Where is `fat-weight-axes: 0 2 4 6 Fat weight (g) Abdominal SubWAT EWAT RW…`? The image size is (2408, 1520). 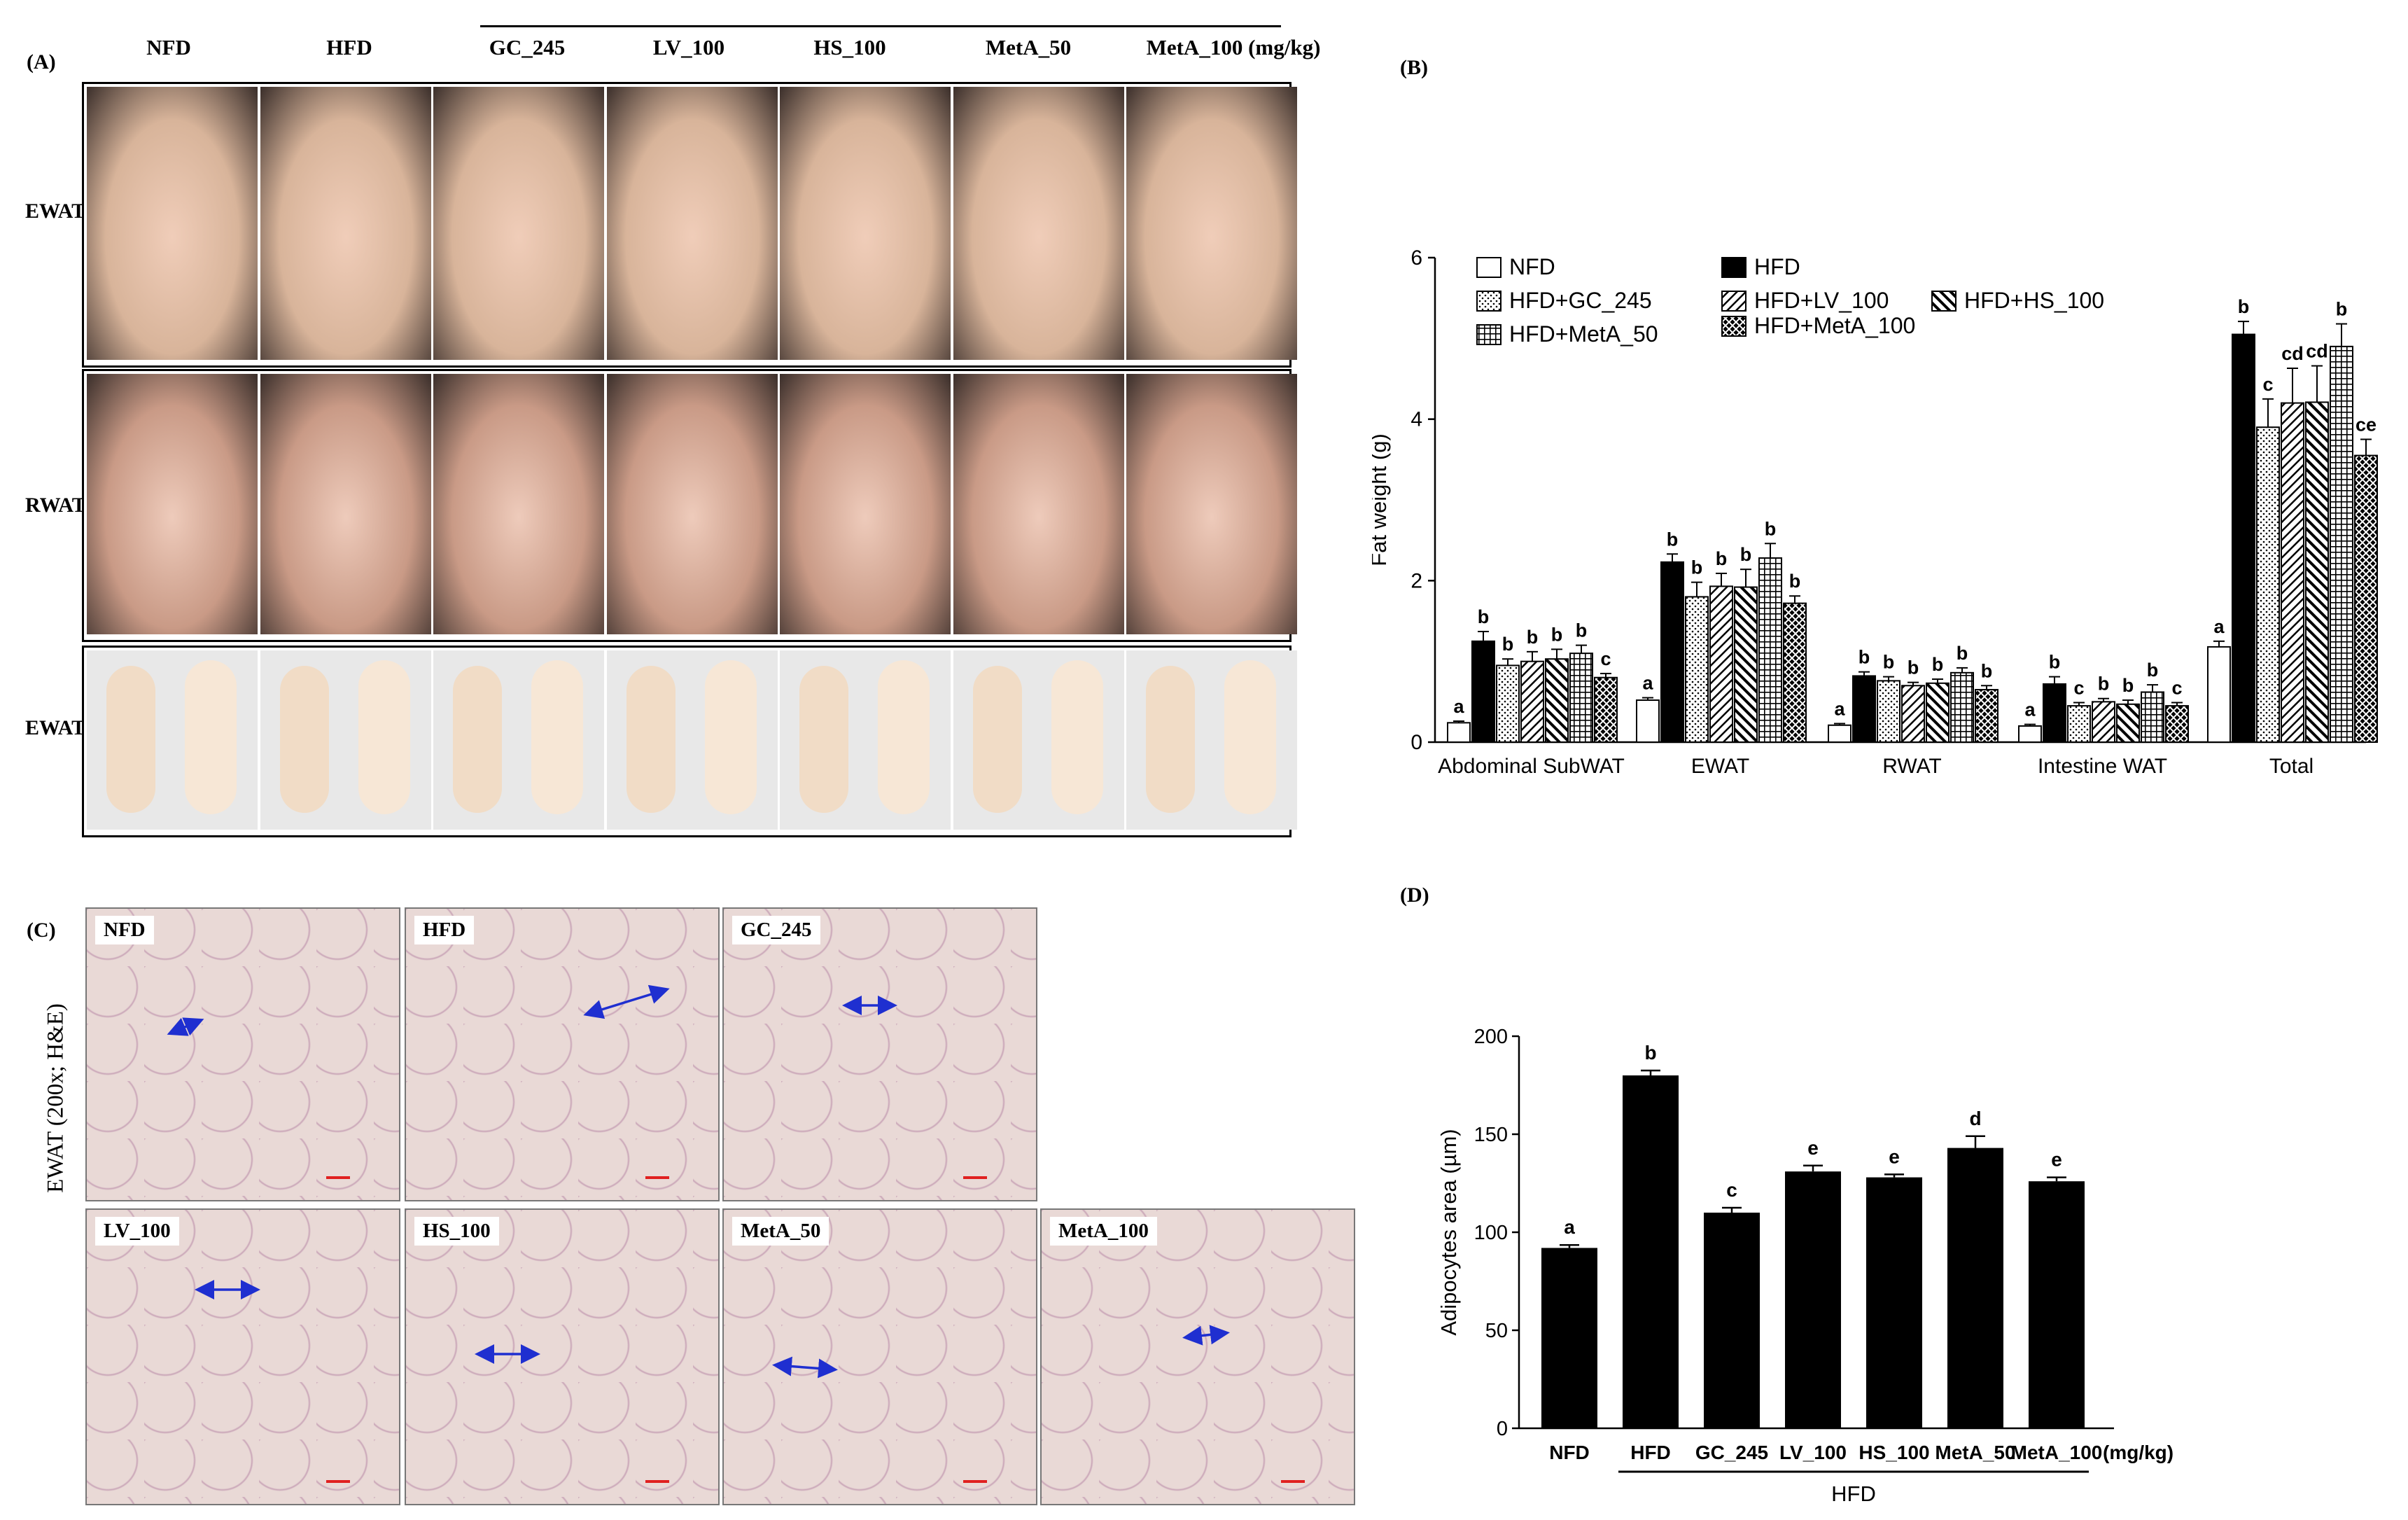
fat-weight-axes: 0 2 4 6 Fat weight (g) Abdominal SubWAT EWAT RW… is located at coordinates (1869, 512).